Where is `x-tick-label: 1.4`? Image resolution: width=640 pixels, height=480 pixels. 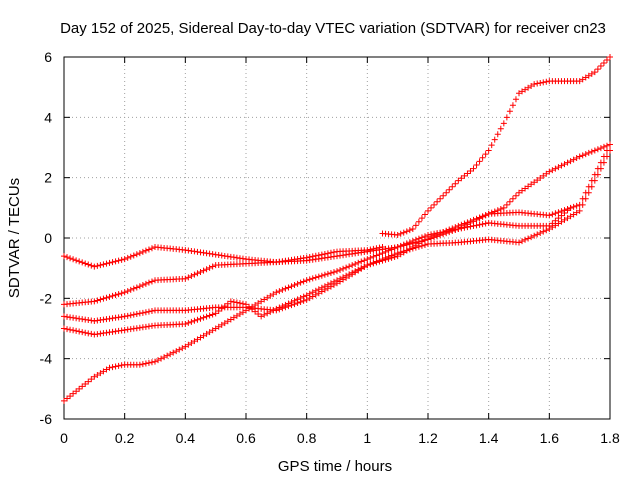 x-tick-label: 1.4 is located at coordinates (489, 438).